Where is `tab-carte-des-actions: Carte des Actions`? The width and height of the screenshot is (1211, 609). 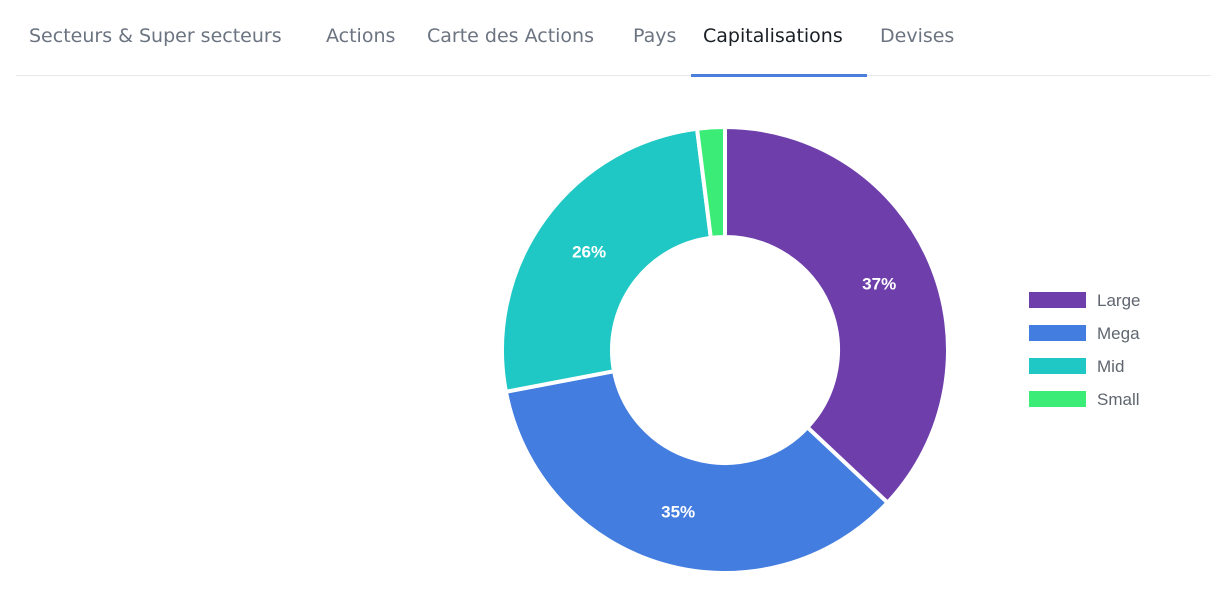 tab-carte-des-actions: Carte des Actions is located at coordinates (510, 38).